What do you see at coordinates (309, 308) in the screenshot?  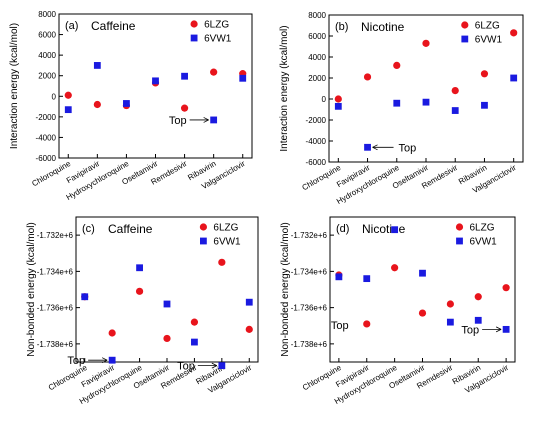 I see `y-tick-label: -1.736e+6` at bounding box center [309, 308].